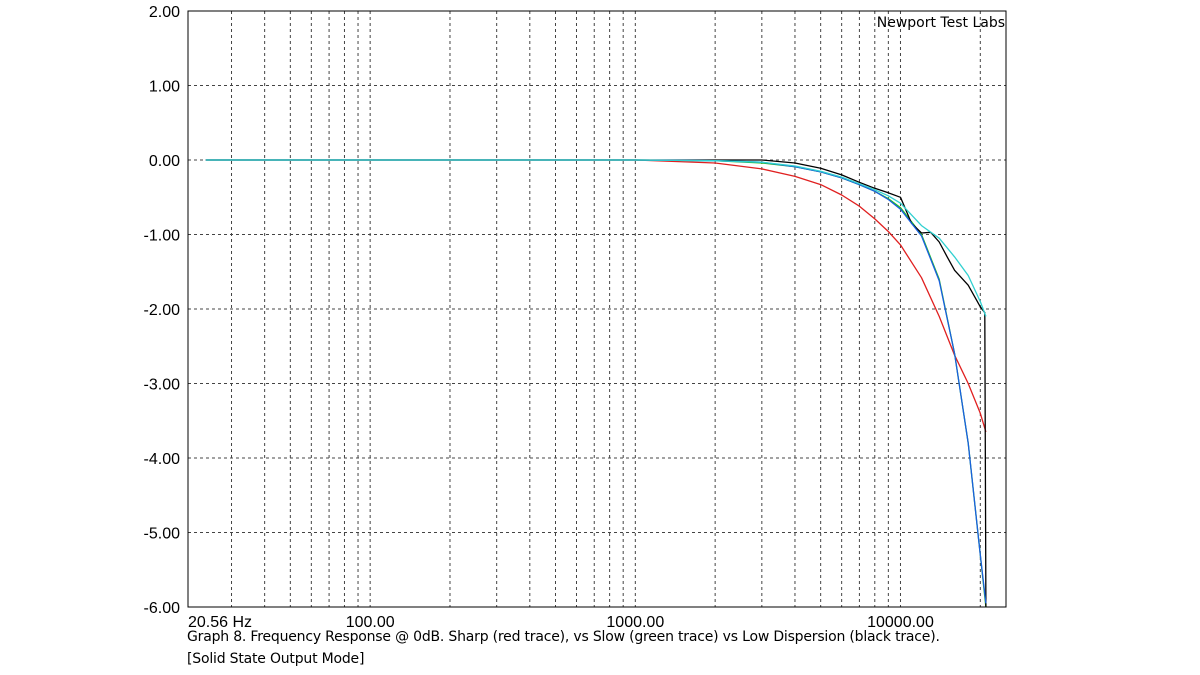 The height and width of the screenshot is (675, 1200). I want to click on x-tick-labels: 20.56 Hz 100.00 1000.00 10000.00, so click(561, 622).